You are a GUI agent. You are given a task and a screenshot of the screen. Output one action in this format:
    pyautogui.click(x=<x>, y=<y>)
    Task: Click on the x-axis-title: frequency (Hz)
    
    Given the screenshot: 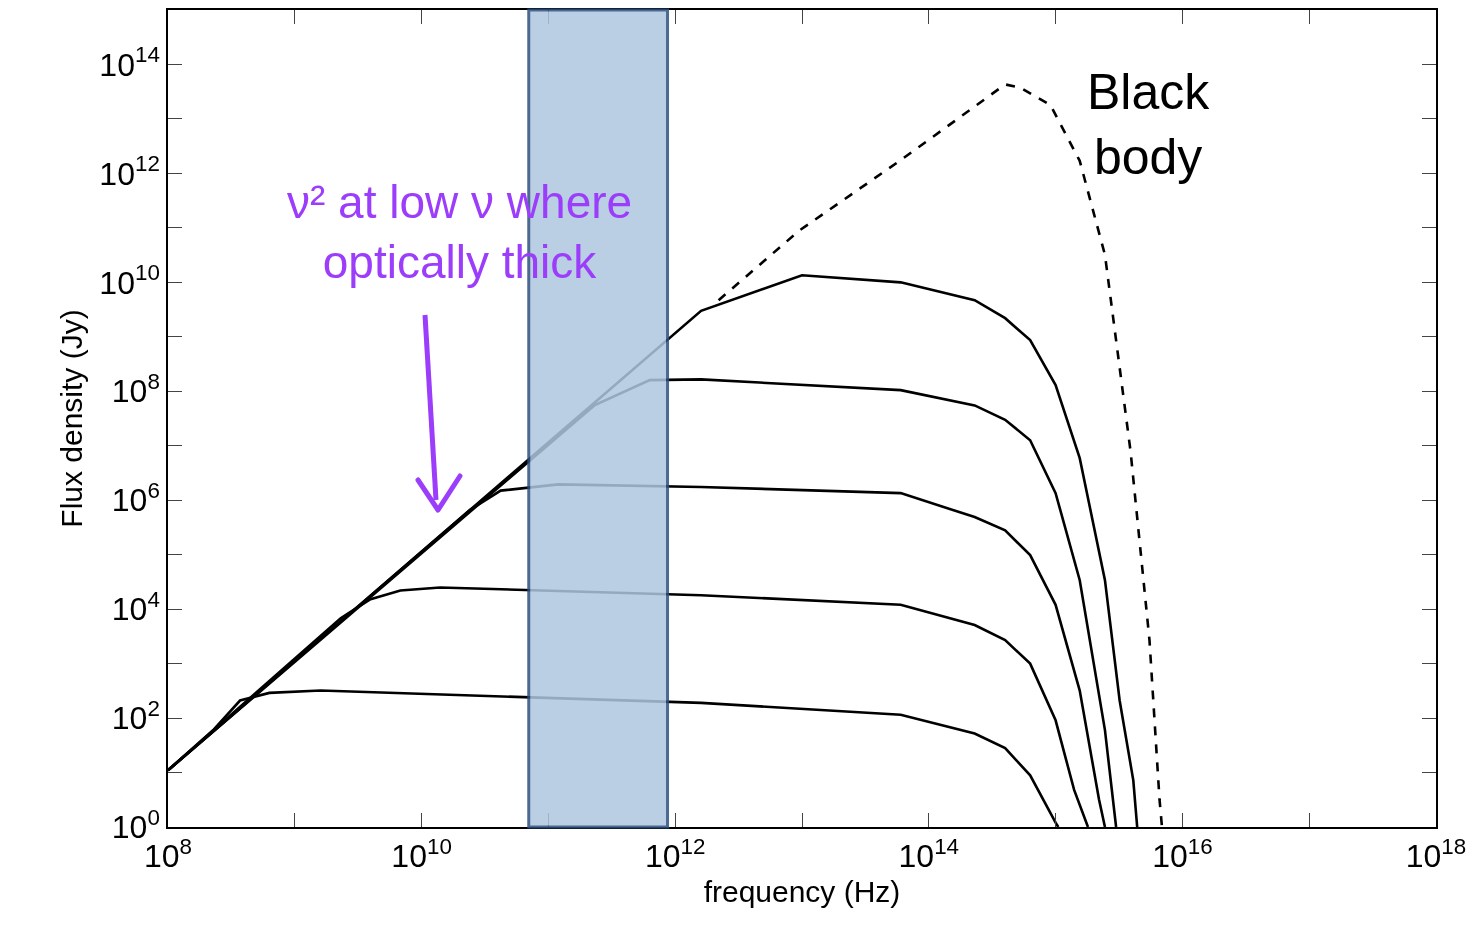 What is the action you would take?
    pyautogui.click(x=802, y=892)
    